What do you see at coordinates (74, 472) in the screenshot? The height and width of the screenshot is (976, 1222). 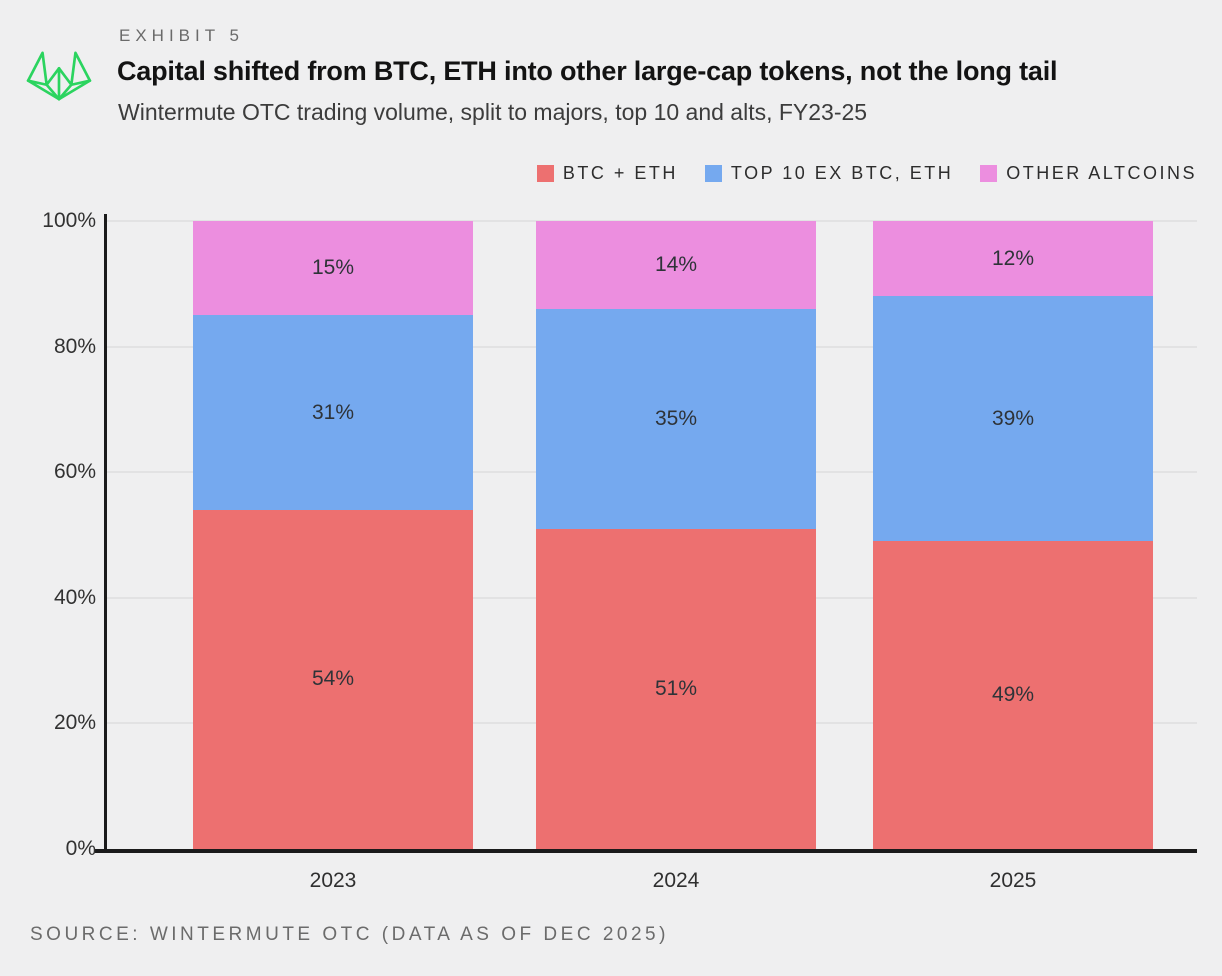 I see `y-tick-label-60: 60%` at bounding box center [74, 472].